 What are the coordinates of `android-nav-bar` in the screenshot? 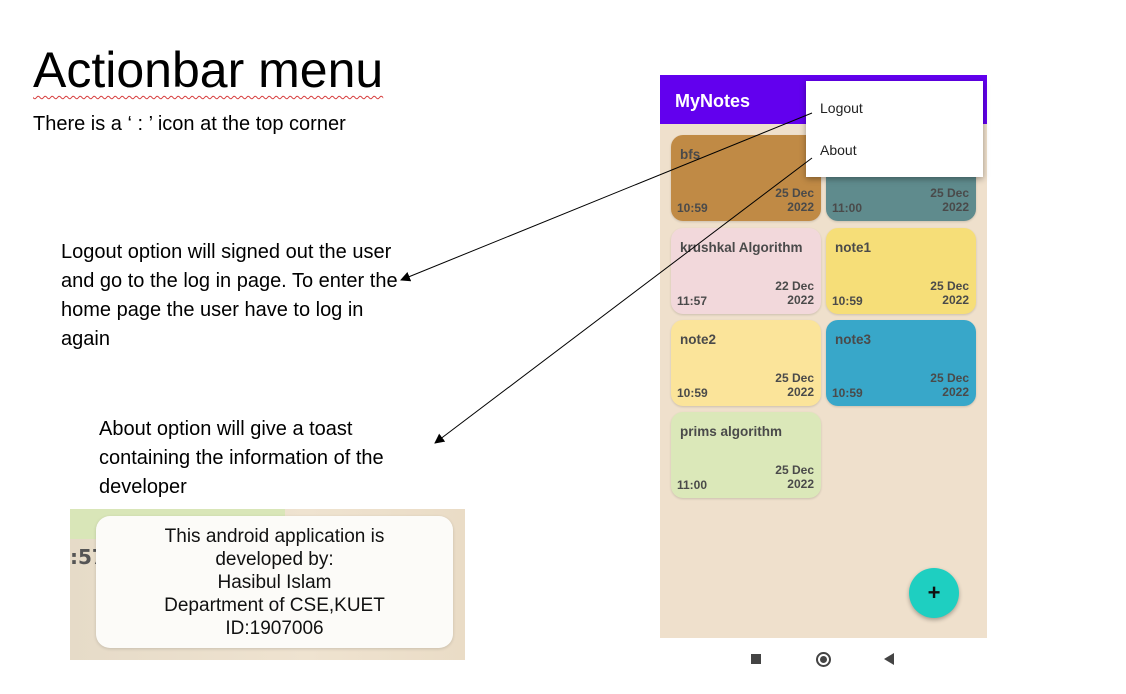 It's located at (823, 659).